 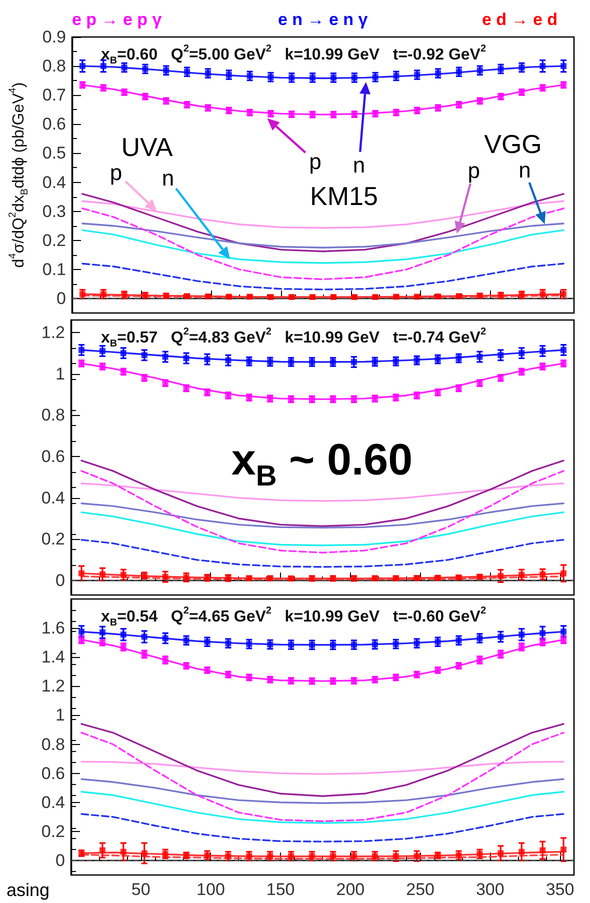 What do you see at coordinates (19, 175) in the screenshot?
I see `text: d4σ/dQ2dxBdtdϕ (pb/GeV4)` at bounding box center [19, 175].